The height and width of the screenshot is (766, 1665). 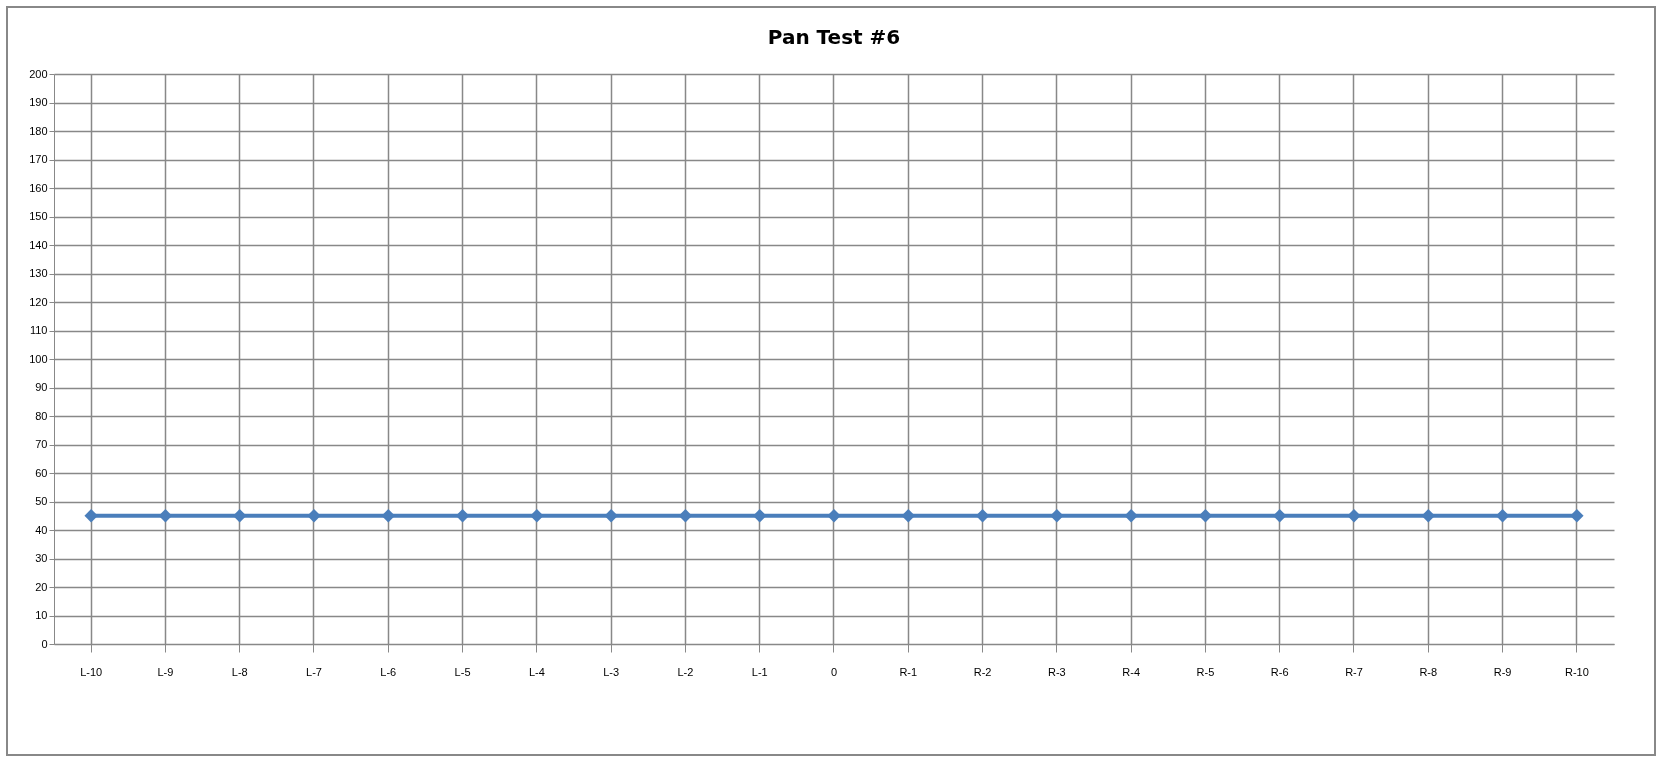 What do you see at coordinates (41, 529) in the screenshot?
I see `y-tick-label: 40` at bounding box center [41, 529].